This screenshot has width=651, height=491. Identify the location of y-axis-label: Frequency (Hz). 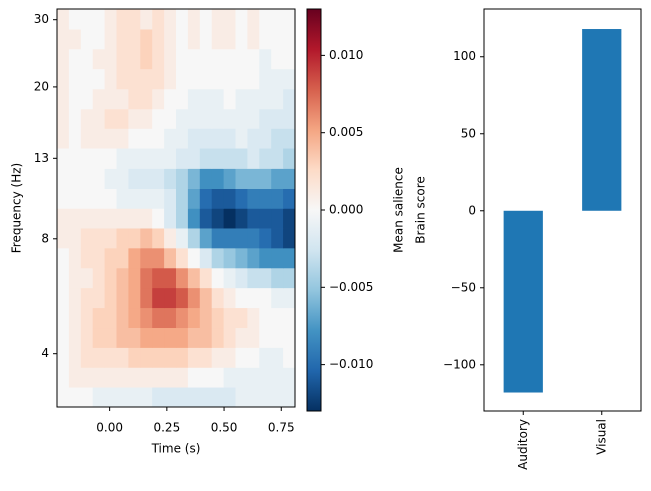
(17, 208).